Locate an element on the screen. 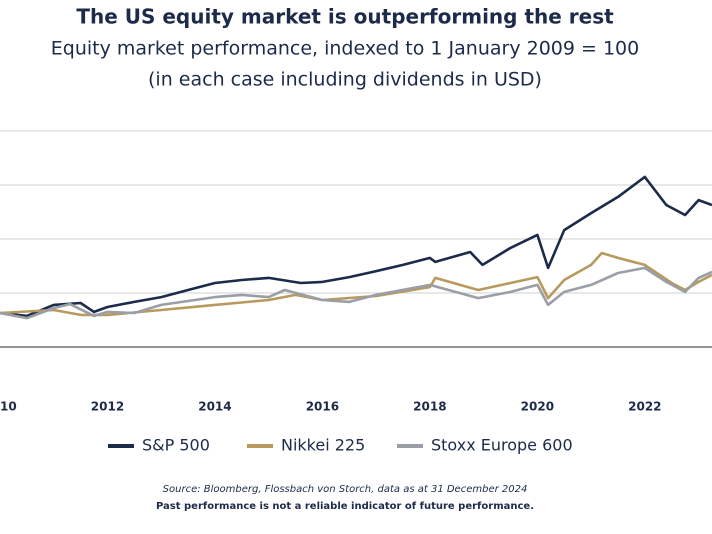  legend-label: S&P 500 is located at coordinates (176, 445).